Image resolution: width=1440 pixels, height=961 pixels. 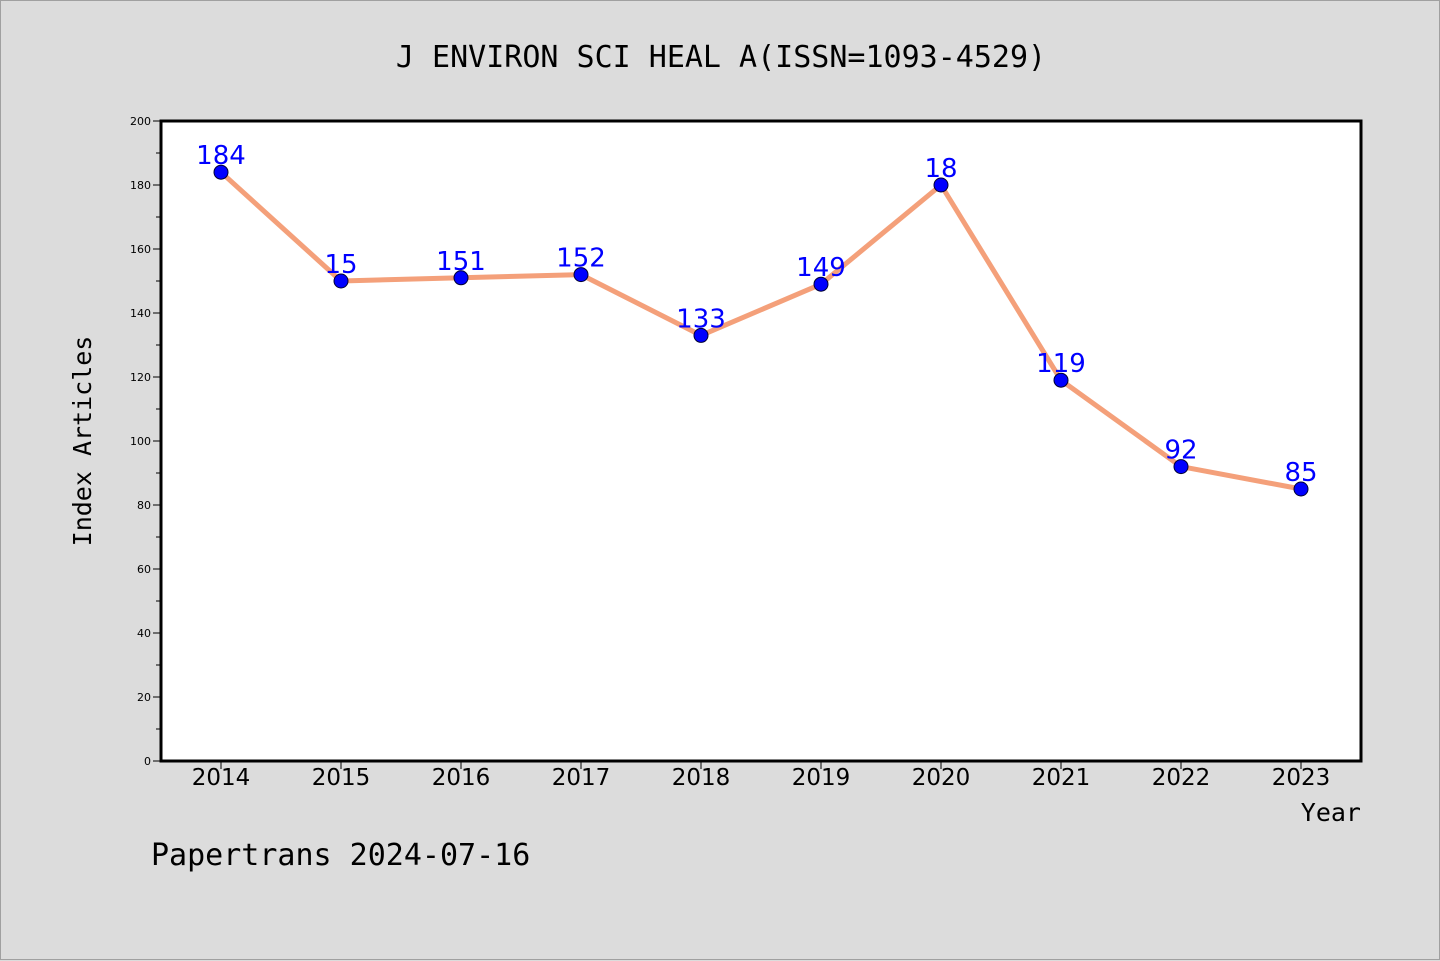 What do you see at coordinates (1331, 812) in the screenshot?
I see `x-axis-label: Year` at bounding box center [1331, 812].